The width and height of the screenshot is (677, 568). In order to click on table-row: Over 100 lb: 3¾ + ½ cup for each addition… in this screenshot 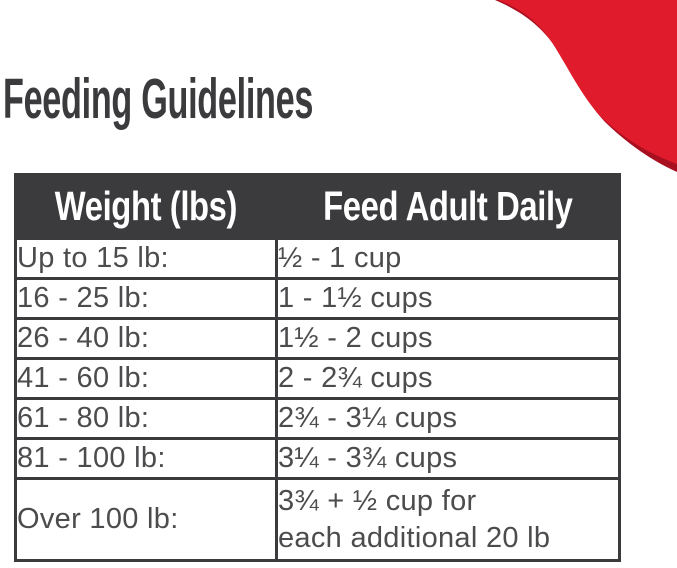, I will do `click(317, 519)`.